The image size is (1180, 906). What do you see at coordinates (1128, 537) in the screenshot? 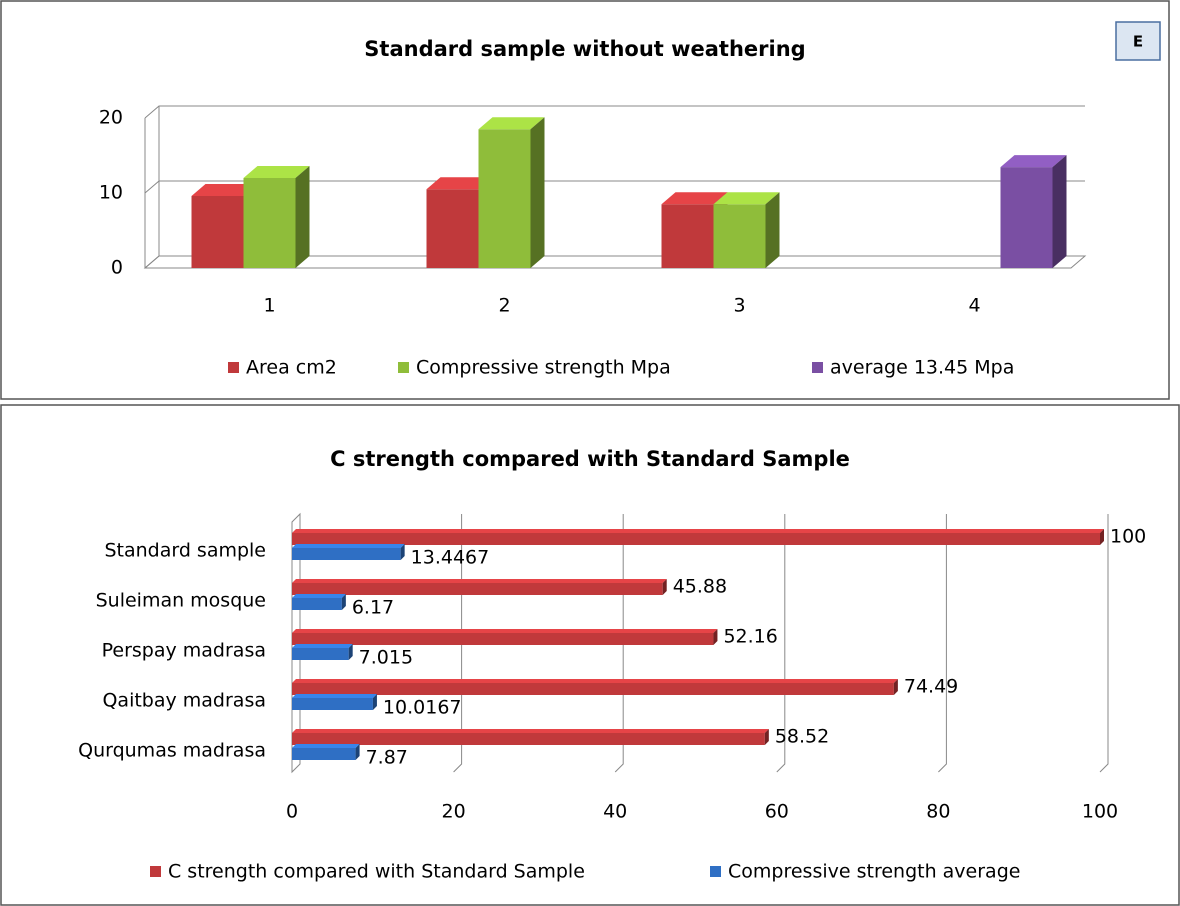
I see `data-label: 100` at bounding box center [1128, 537].